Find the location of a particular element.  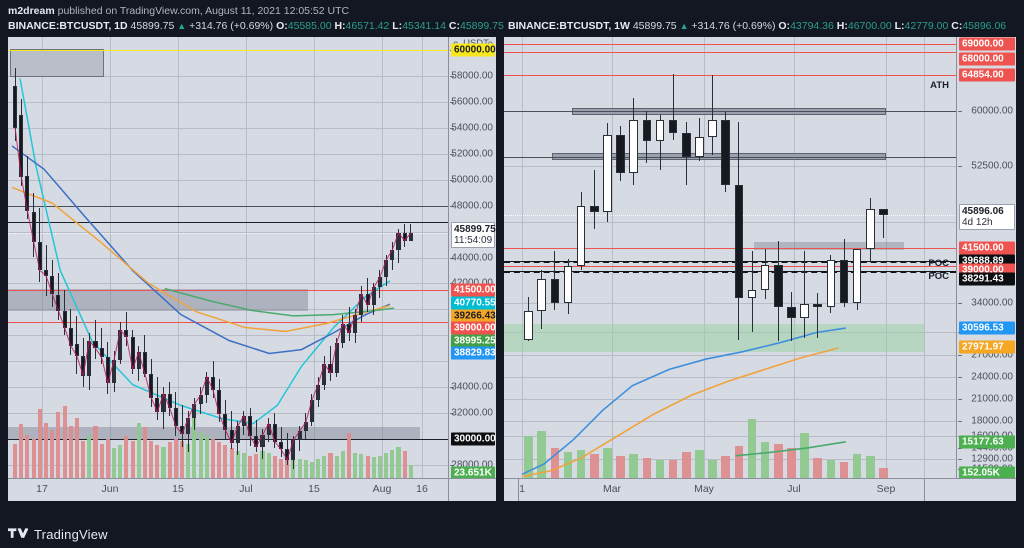

plot-label-poc: POC is located at coordinates (938, 277).